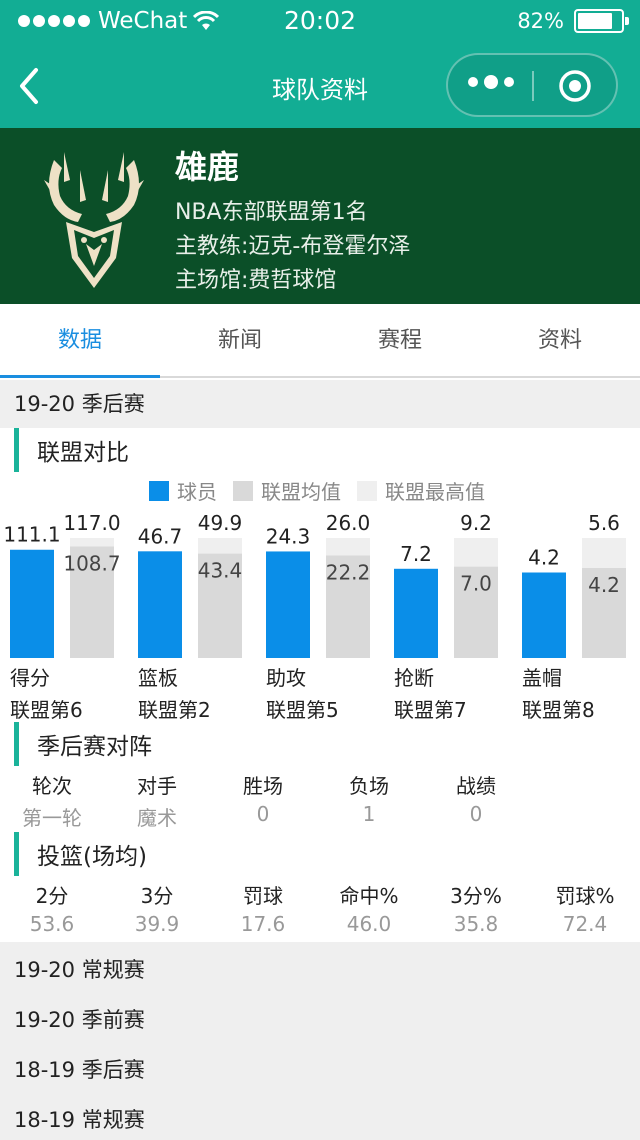 This screenshot has height=1140, width=640. I want to click on battery-percent: 82%, so click(540, 21).